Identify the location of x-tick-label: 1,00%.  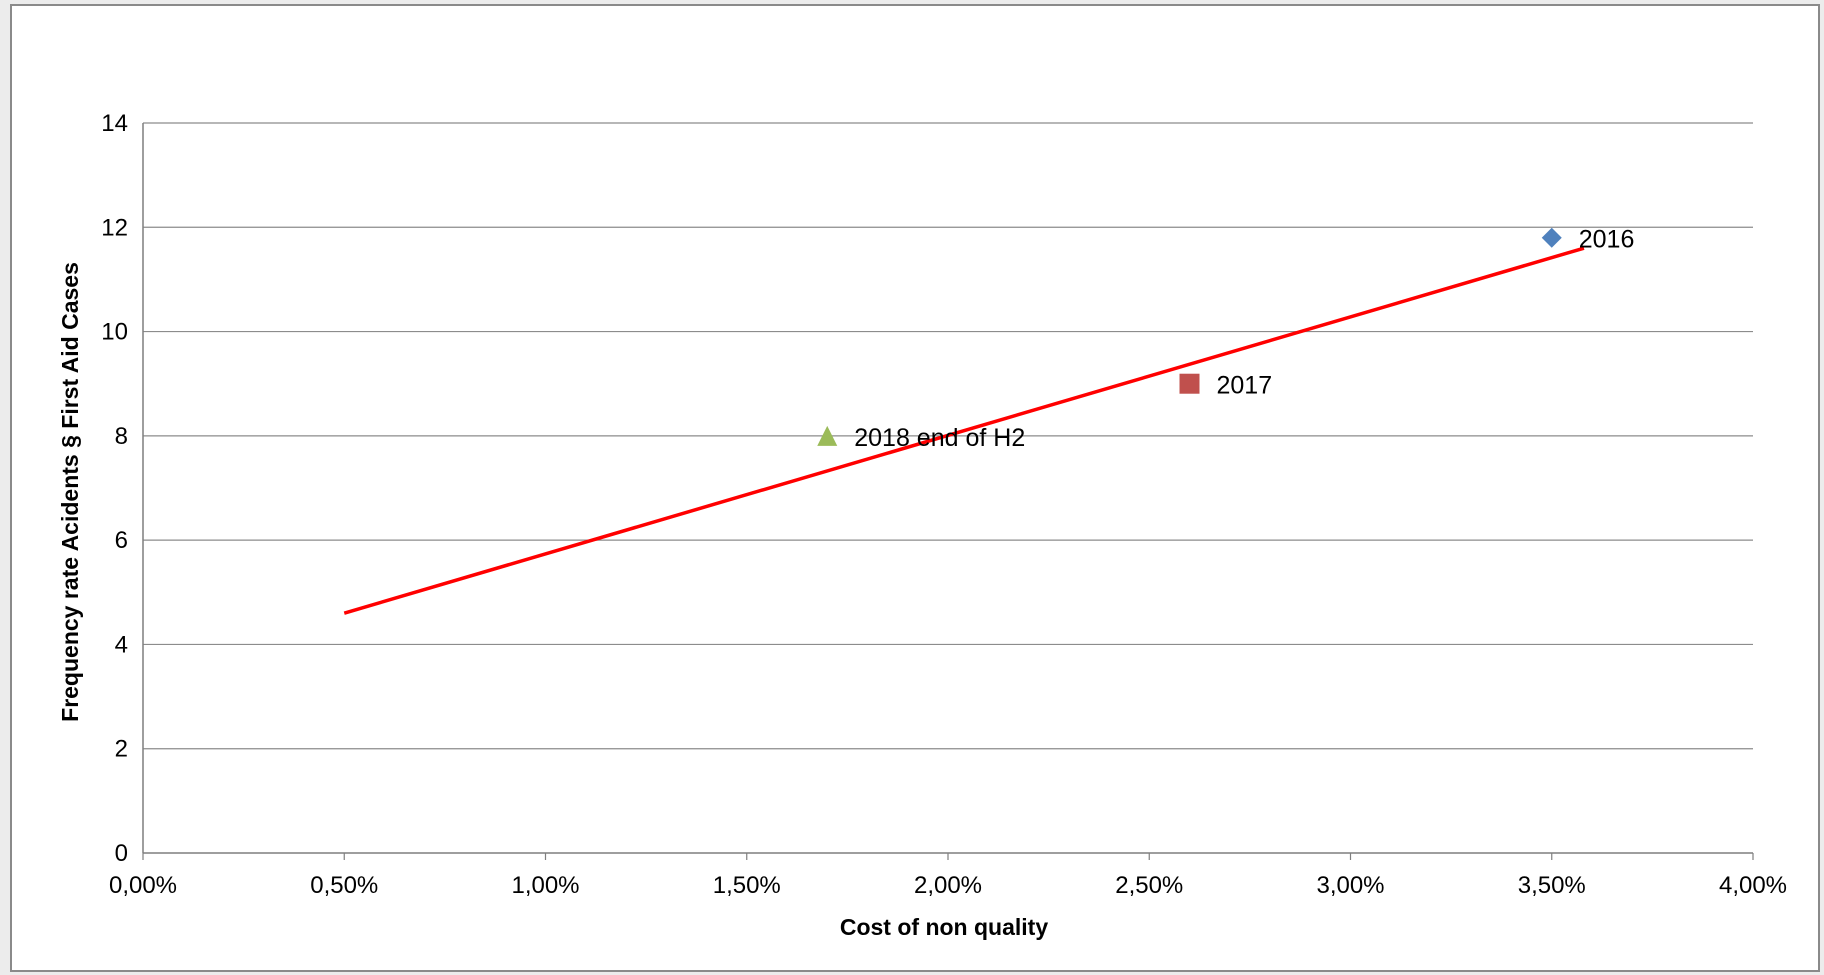
(545, 885).